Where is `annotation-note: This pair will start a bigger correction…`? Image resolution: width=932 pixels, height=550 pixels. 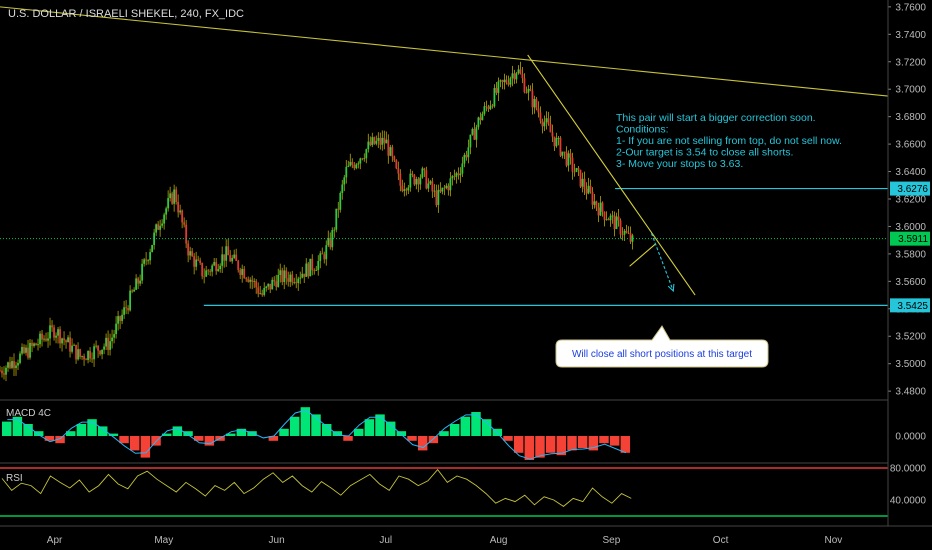
annotation-note: This pair will start a bigger correction… is located at coordinates (729, 141).